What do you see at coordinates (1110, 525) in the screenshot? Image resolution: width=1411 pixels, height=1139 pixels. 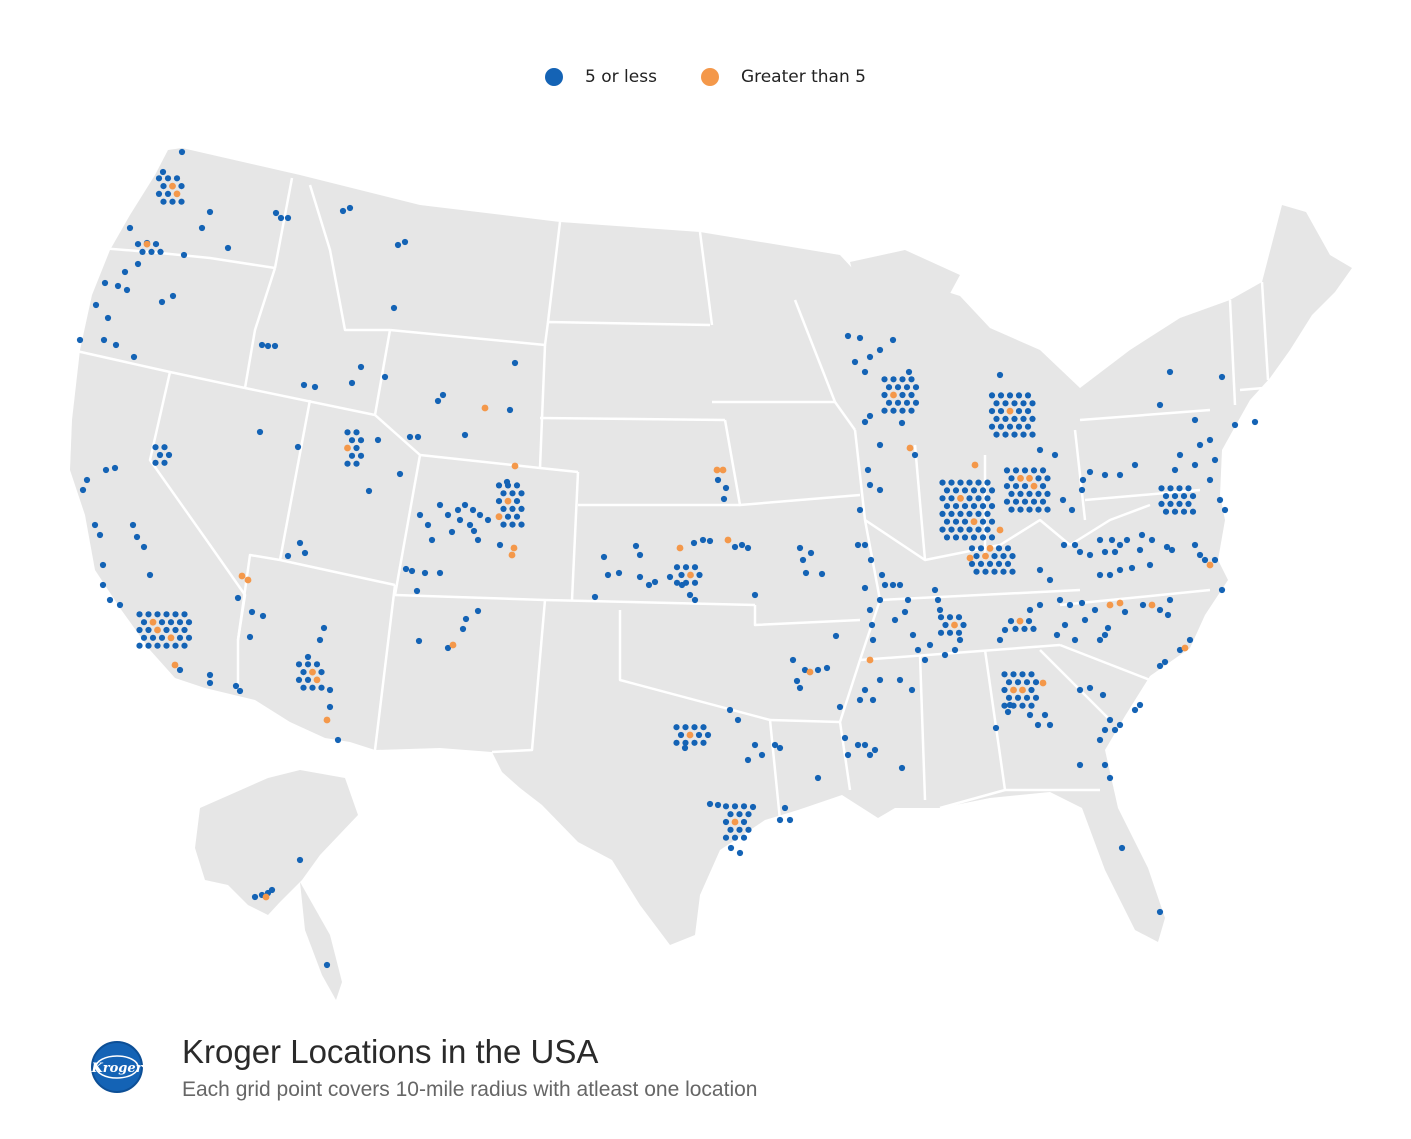 I see `border-wv-va` at bounding box center [1110, 525].